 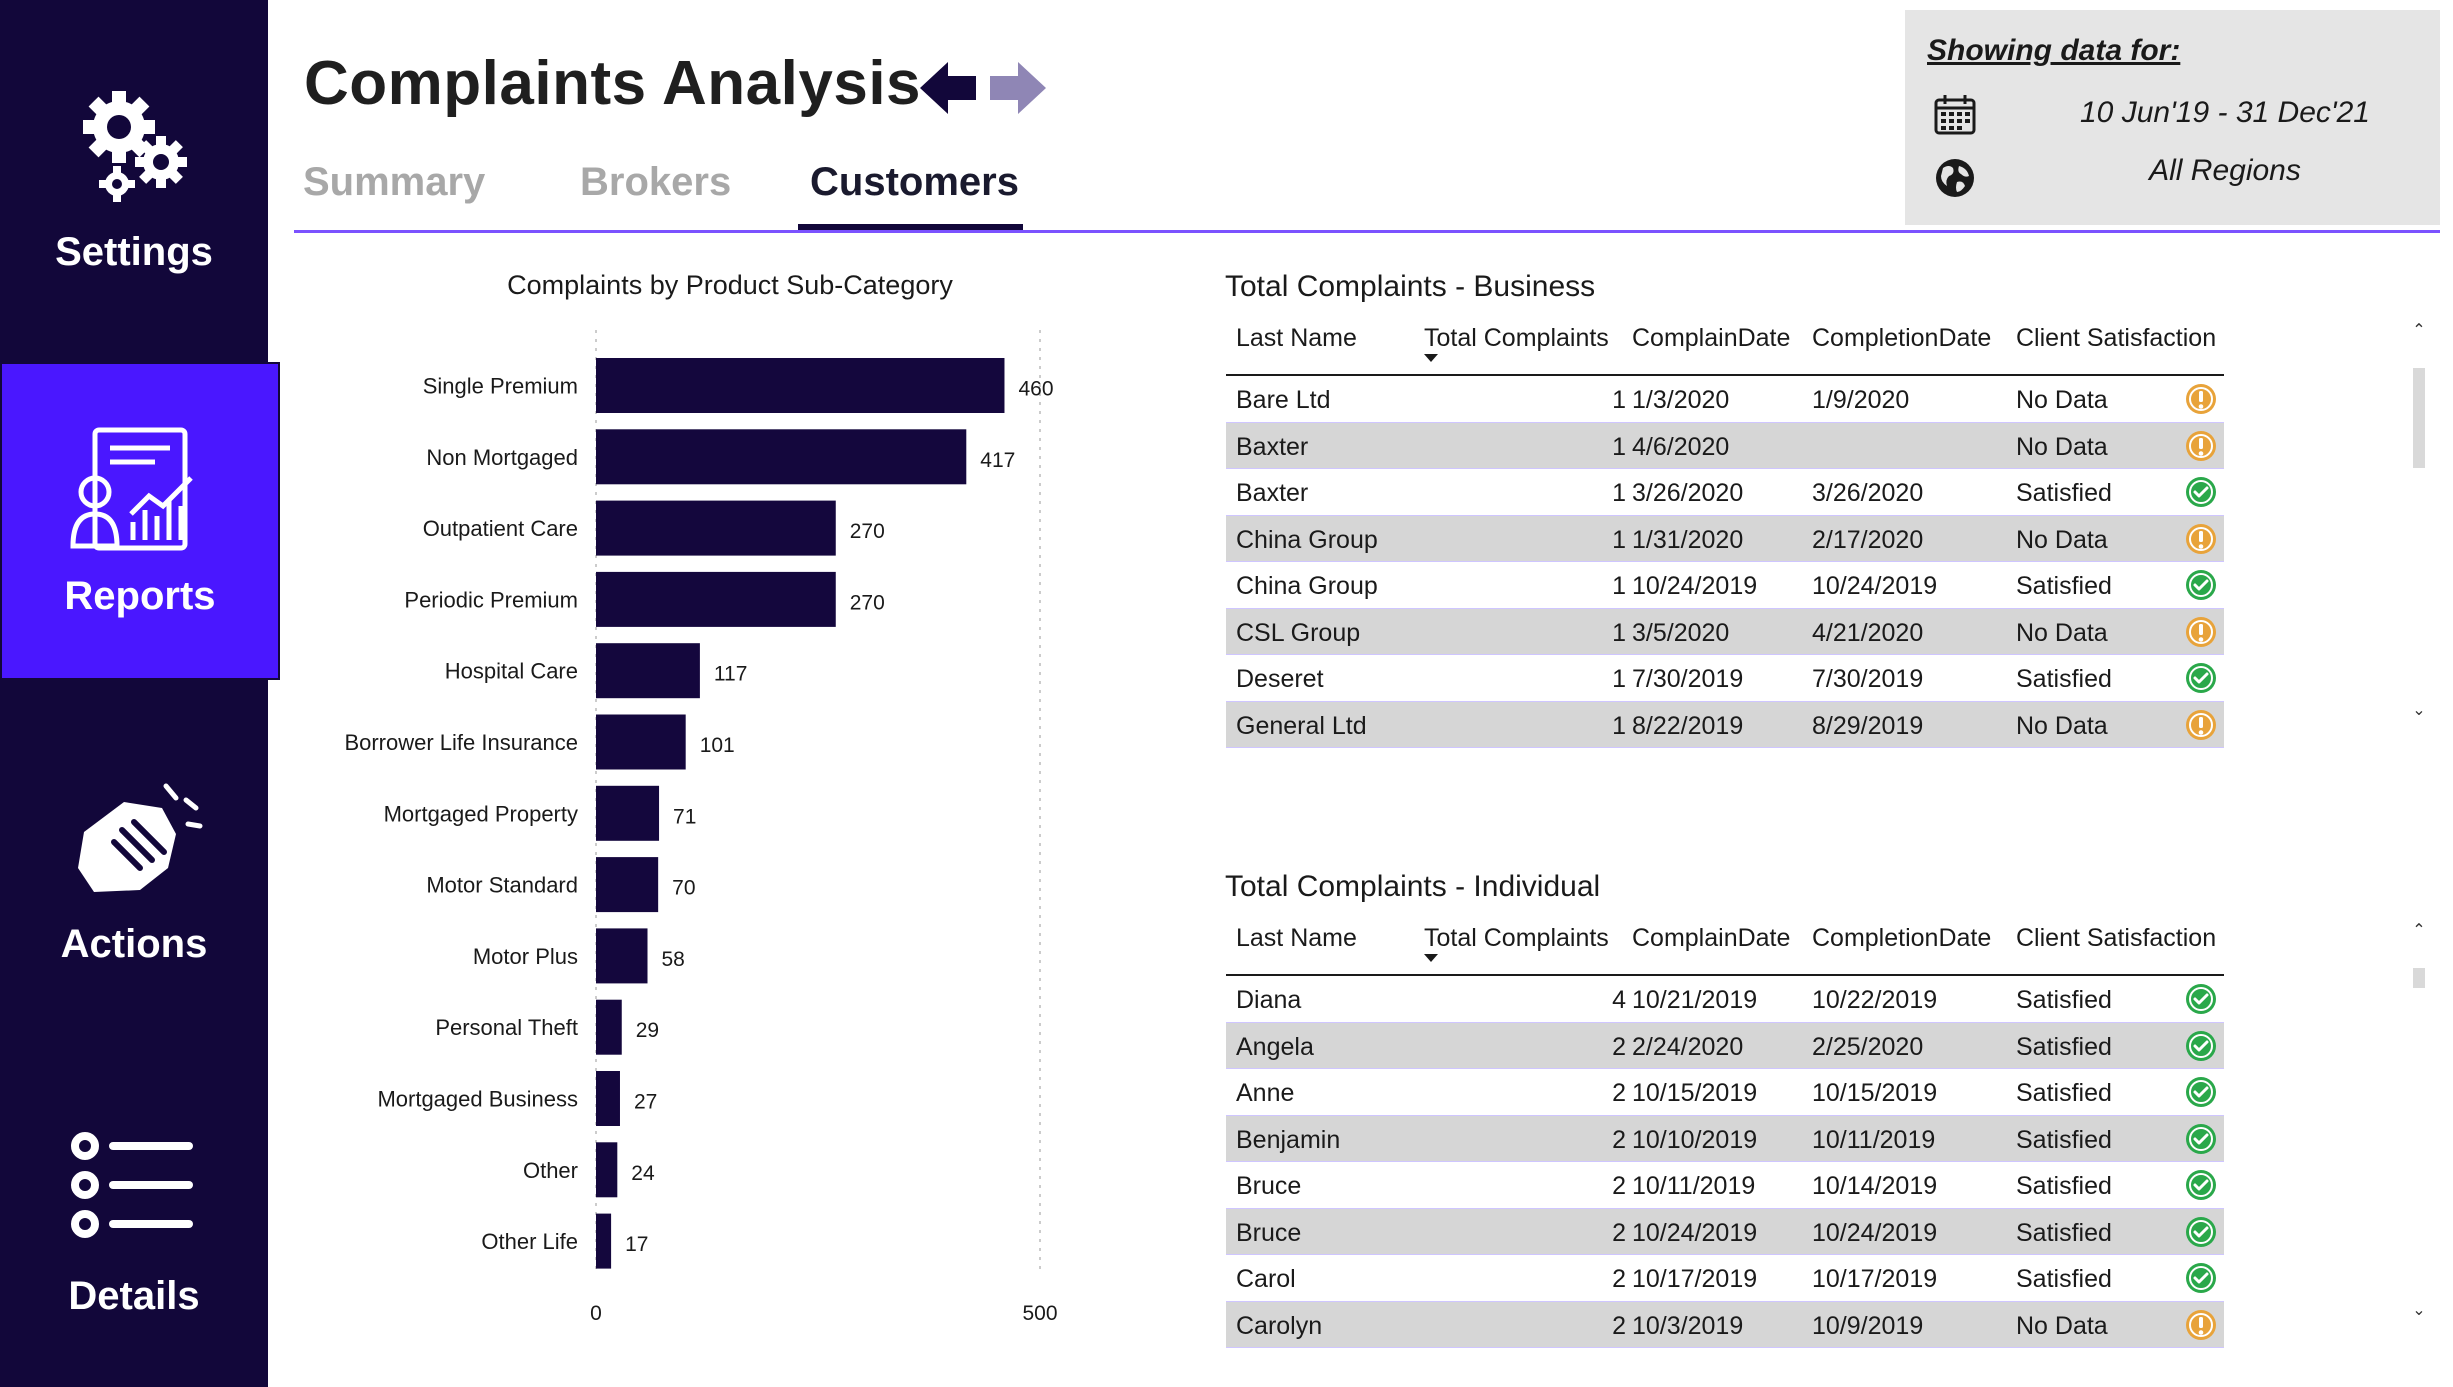 What do you see at coordinates (1725, 1324) in the screenshot?
I see `table-row: Carolyn 2 10/3/2019 10/9/2019 No Data` at bounding box center [1725, 1324].